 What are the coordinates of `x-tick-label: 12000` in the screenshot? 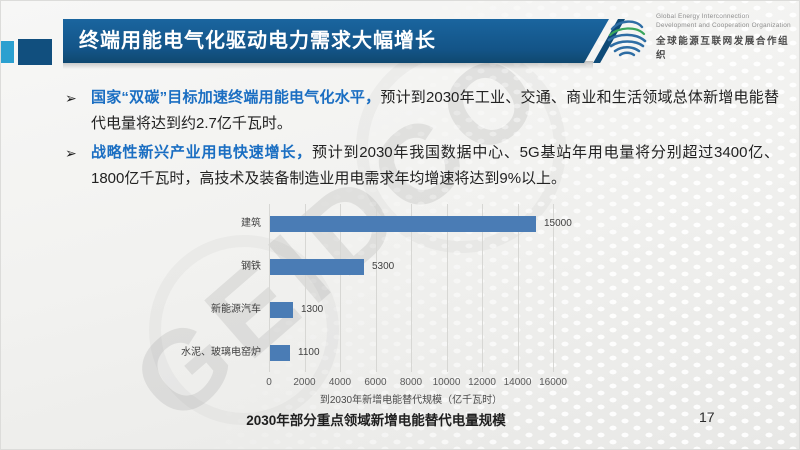 It's located at (482, 382).